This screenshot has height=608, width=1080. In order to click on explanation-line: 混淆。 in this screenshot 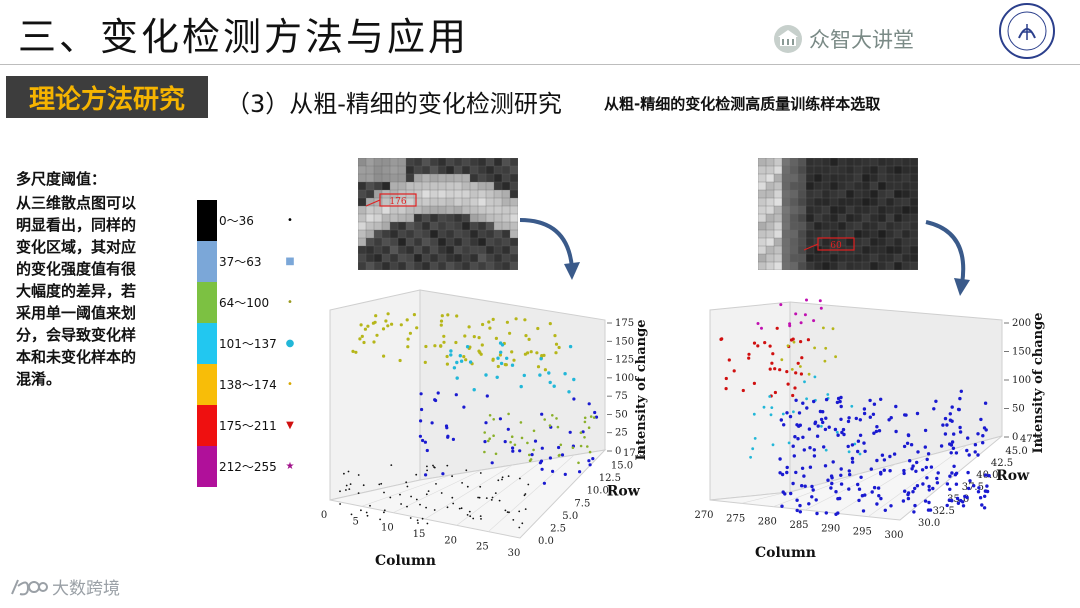, I will do `click(39, 379)`.